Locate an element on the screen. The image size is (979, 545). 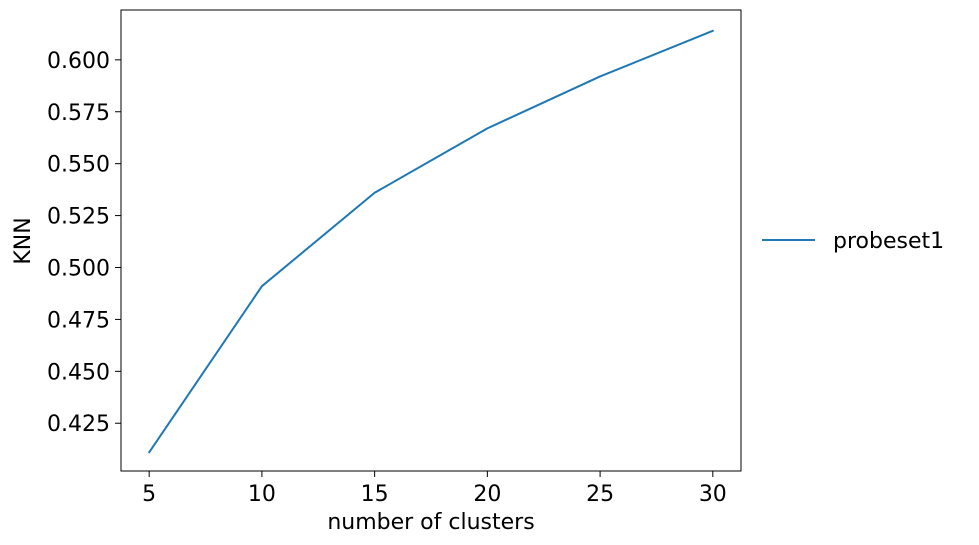
x-tick-label: 20 is located at coordinates (487, 494).